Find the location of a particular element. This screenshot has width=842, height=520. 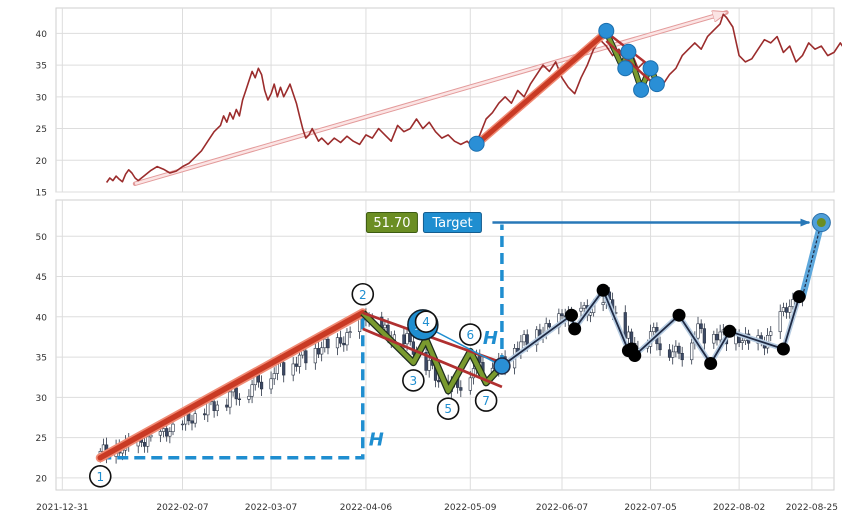

xtick-label: 2022-06-07 is located at coordinates (562, 508).